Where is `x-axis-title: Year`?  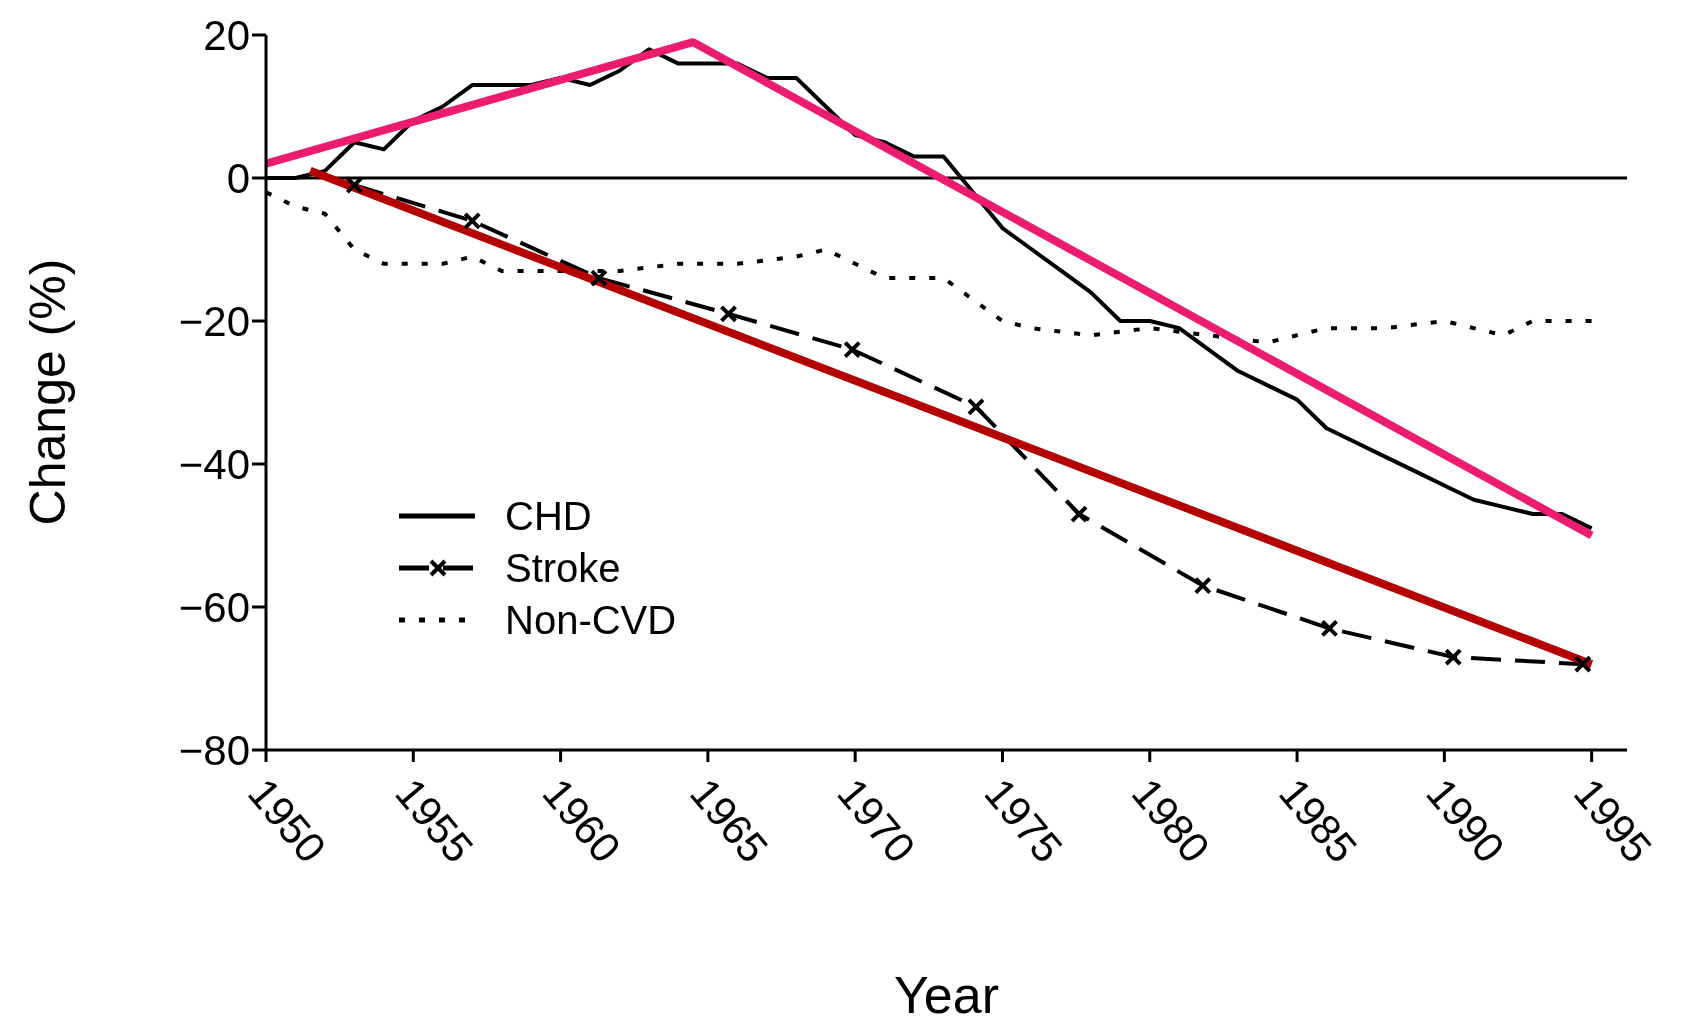
x-axis-title: Year is located at coordinates (946, 994).